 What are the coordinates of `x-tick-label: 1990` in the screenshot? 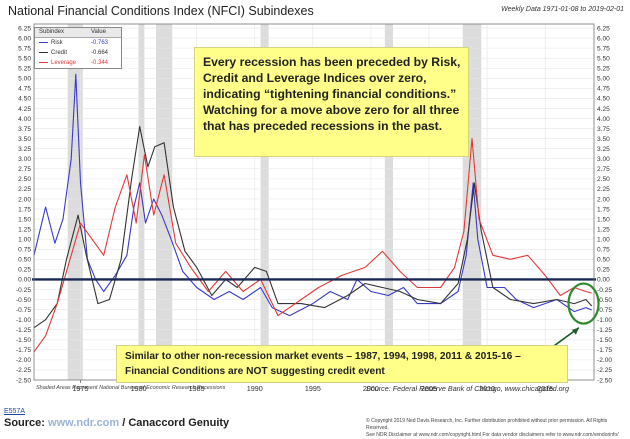 It's located at (255, 388).